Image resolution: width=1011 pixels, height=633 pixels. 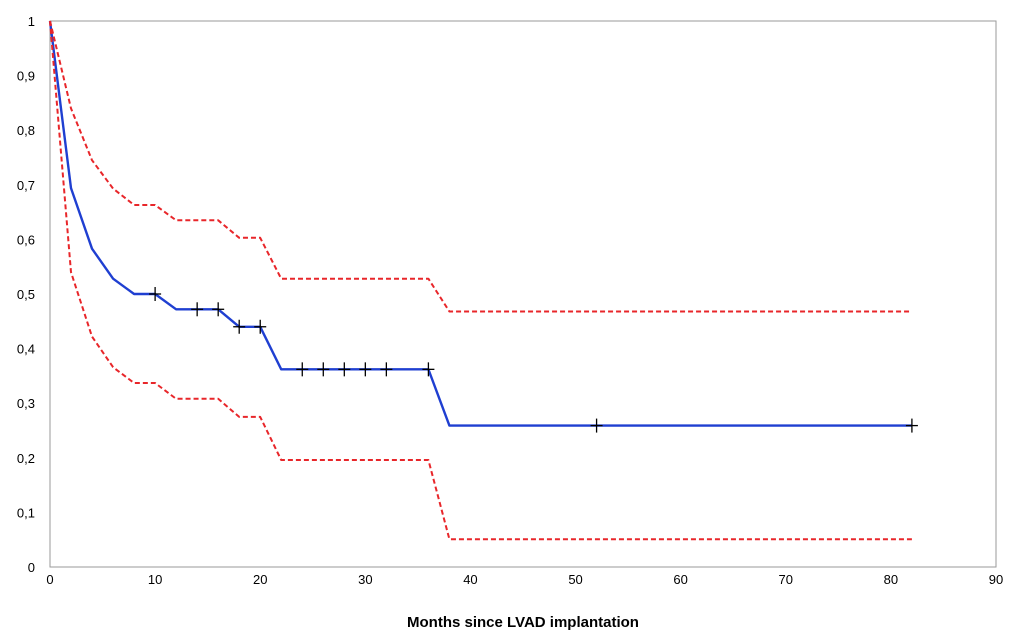 What do you see at coordinates (575, 579) in the screenshot?
I see `x-tick-label: 50` at bounding box center [575, 579].